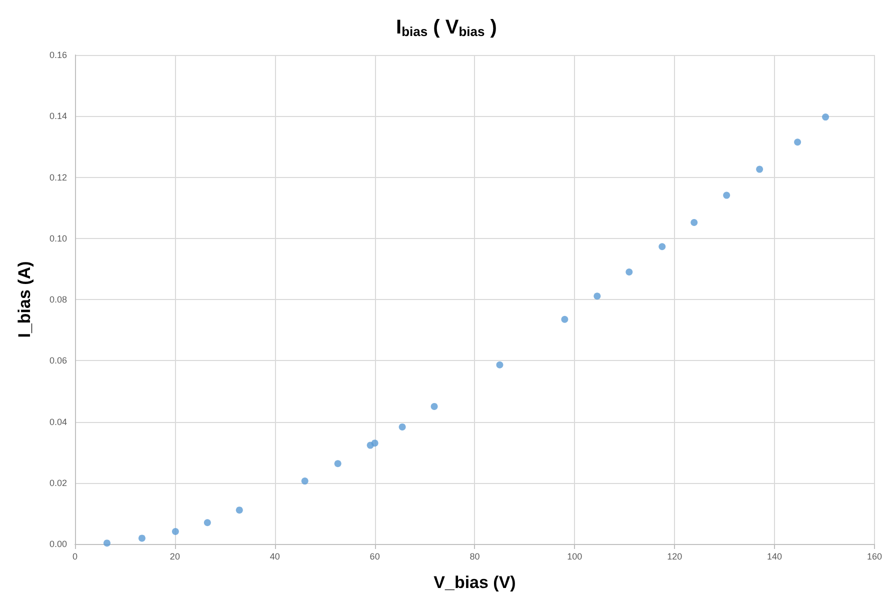 The height and width of the screenshot is (604, 893). I want to click on x-tick-label: 20, so click(175, 557).